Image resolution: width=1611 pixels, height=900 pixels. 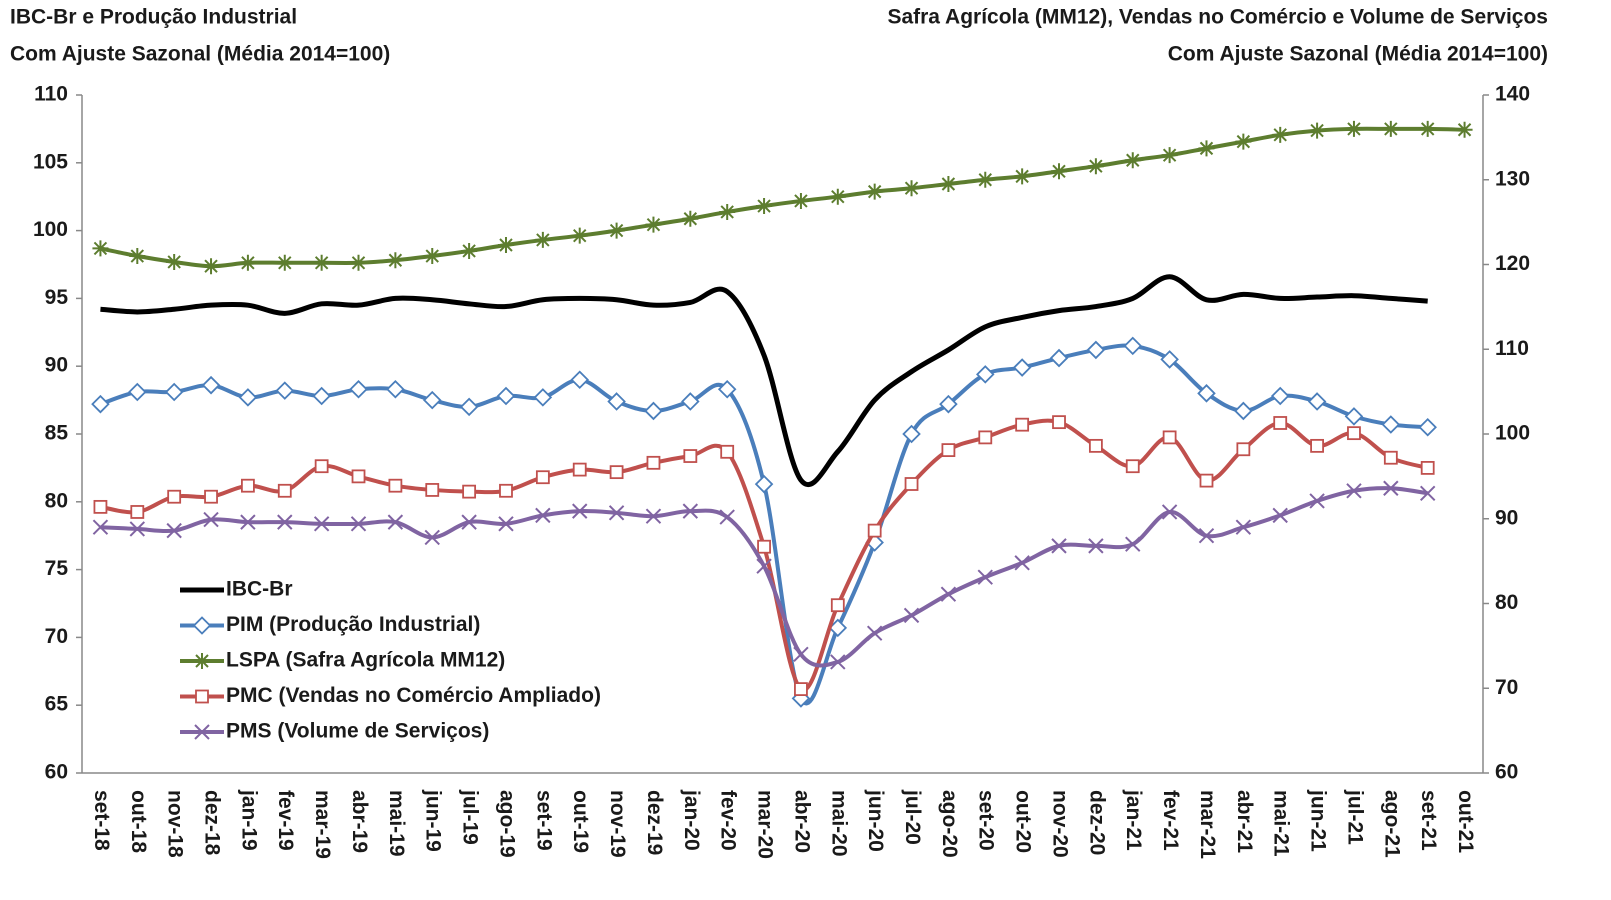 What do you see at coordinates (57, 433) in the screenshot?
I see `y-tick-label: 85` at bounding box center [57, 433].